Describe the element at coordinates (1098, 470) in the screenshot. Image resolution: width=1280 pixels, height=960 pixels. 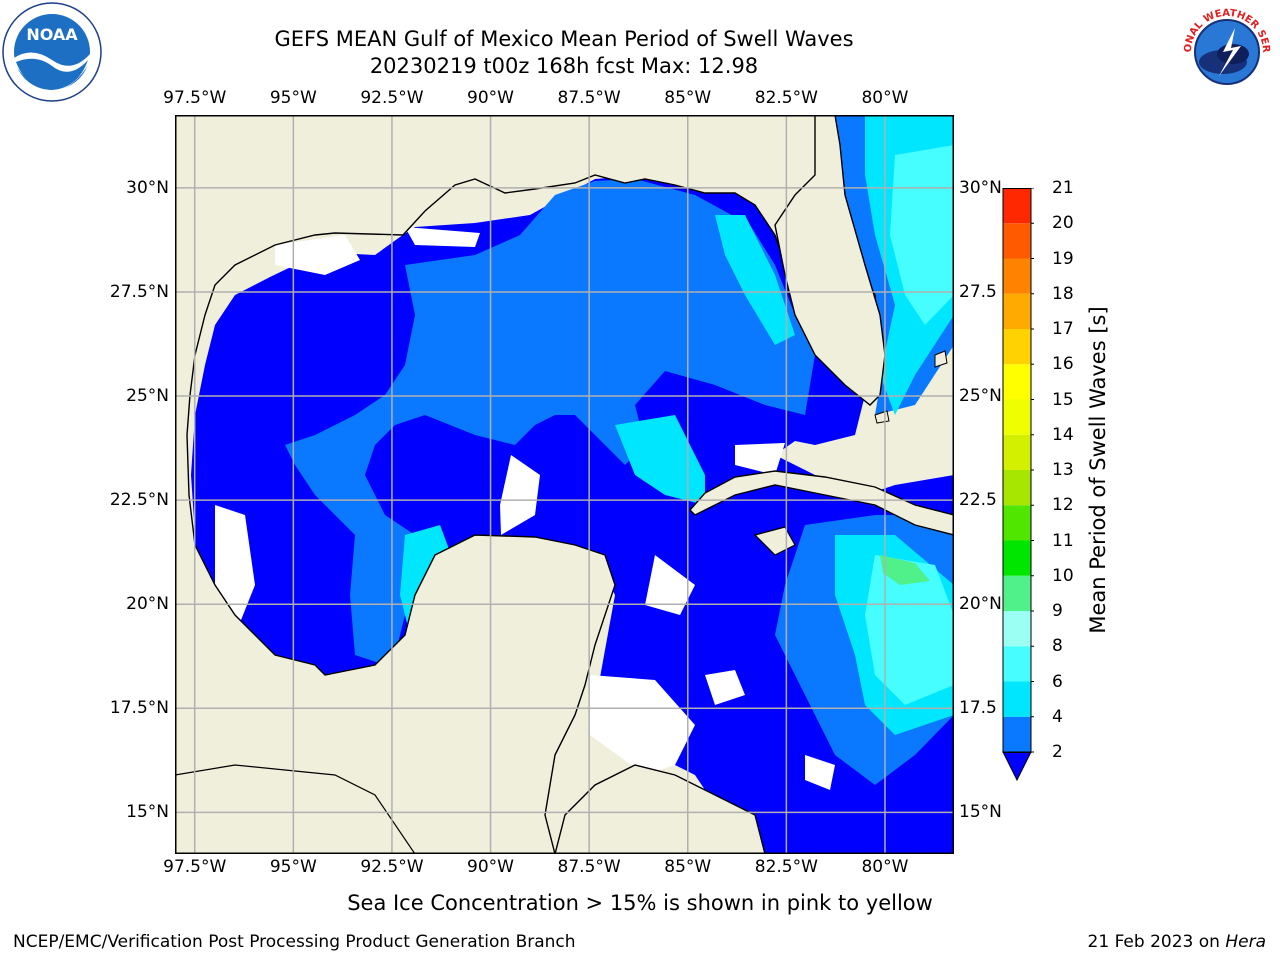
I see `colorbar-label: Mean Period of Swell Waves [s]` at that location.